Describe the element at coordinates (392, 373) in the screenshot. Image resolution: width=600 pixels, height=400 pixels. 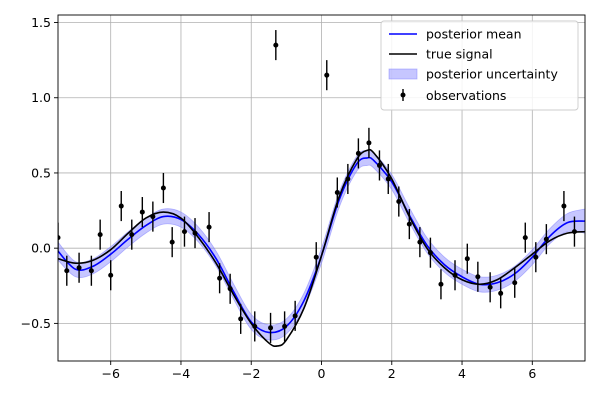
I see `x-tick-label: 2` at that location.